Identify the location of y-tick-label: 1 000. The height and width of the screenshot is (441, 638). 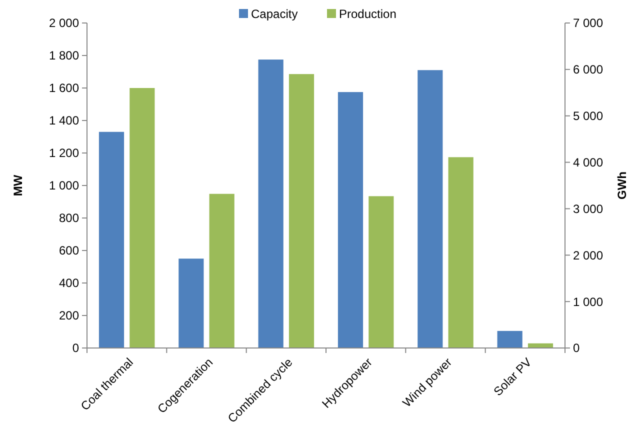
(64, 185).